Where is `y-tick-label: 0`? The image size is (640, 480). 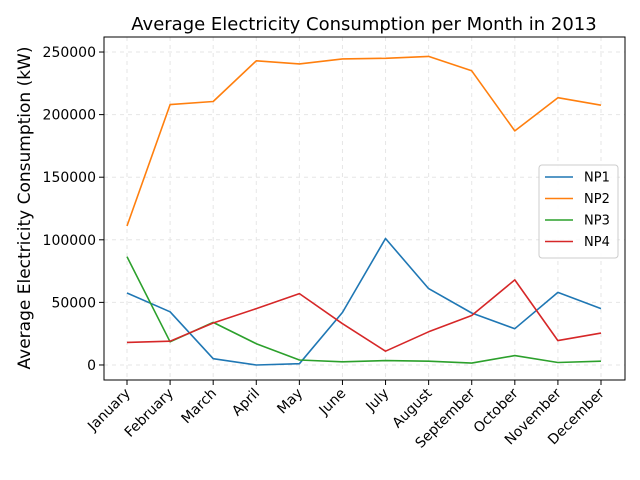 y-tick-label: 0 is located at coordinates (91, 366).